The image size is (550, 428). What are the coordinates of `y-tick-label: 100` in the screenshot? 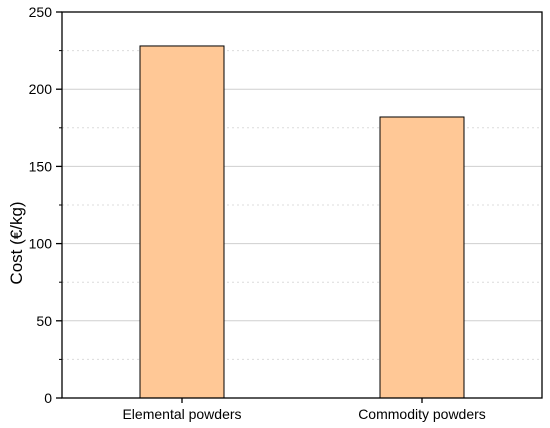 It's located at (41, 244).